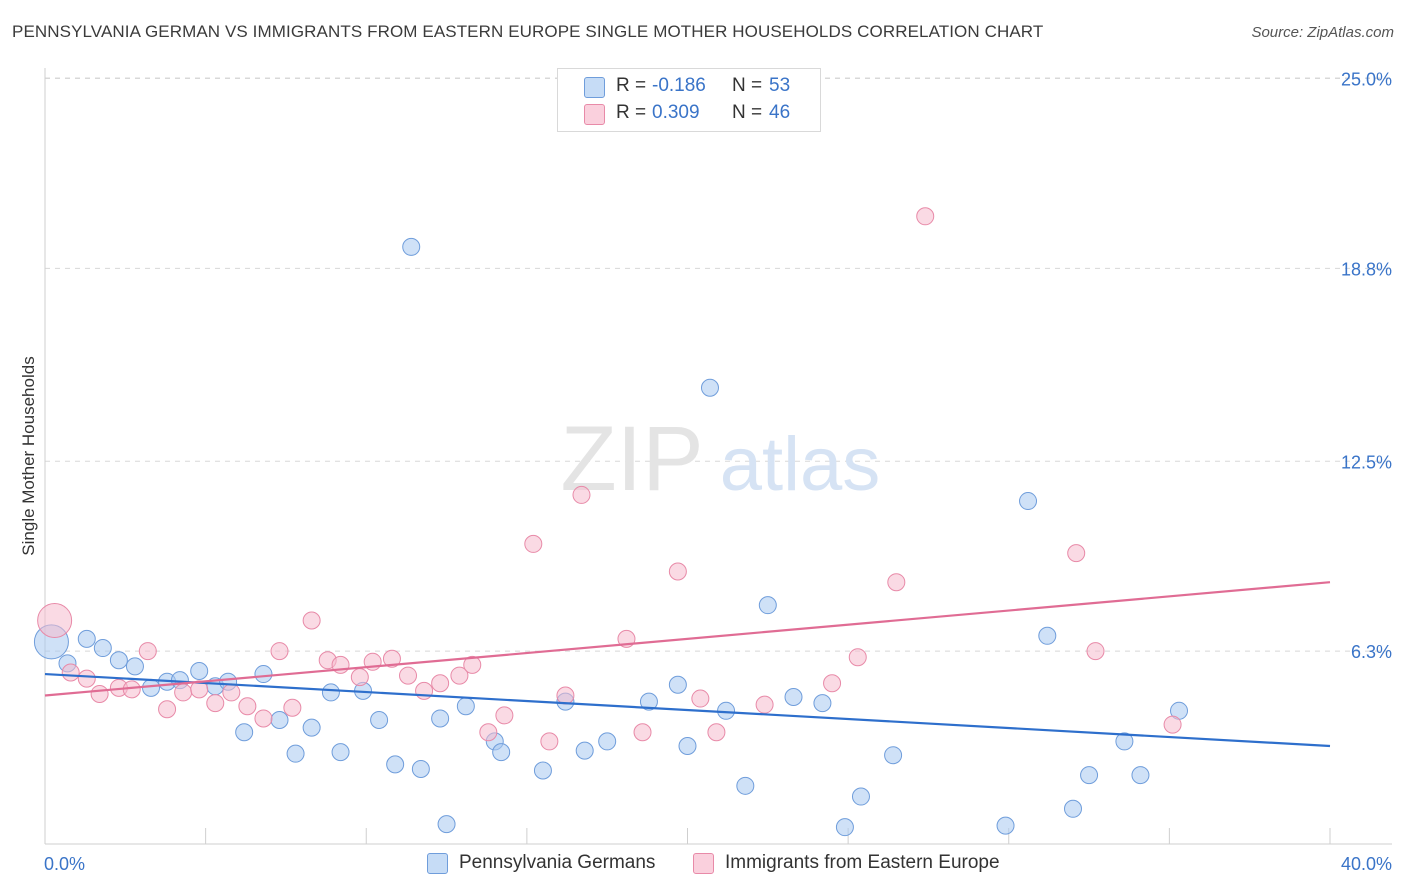 Image resolution: width=1406 pixels, height=892 pixels. I want to click on blue-trend-line, so click(687, 710).